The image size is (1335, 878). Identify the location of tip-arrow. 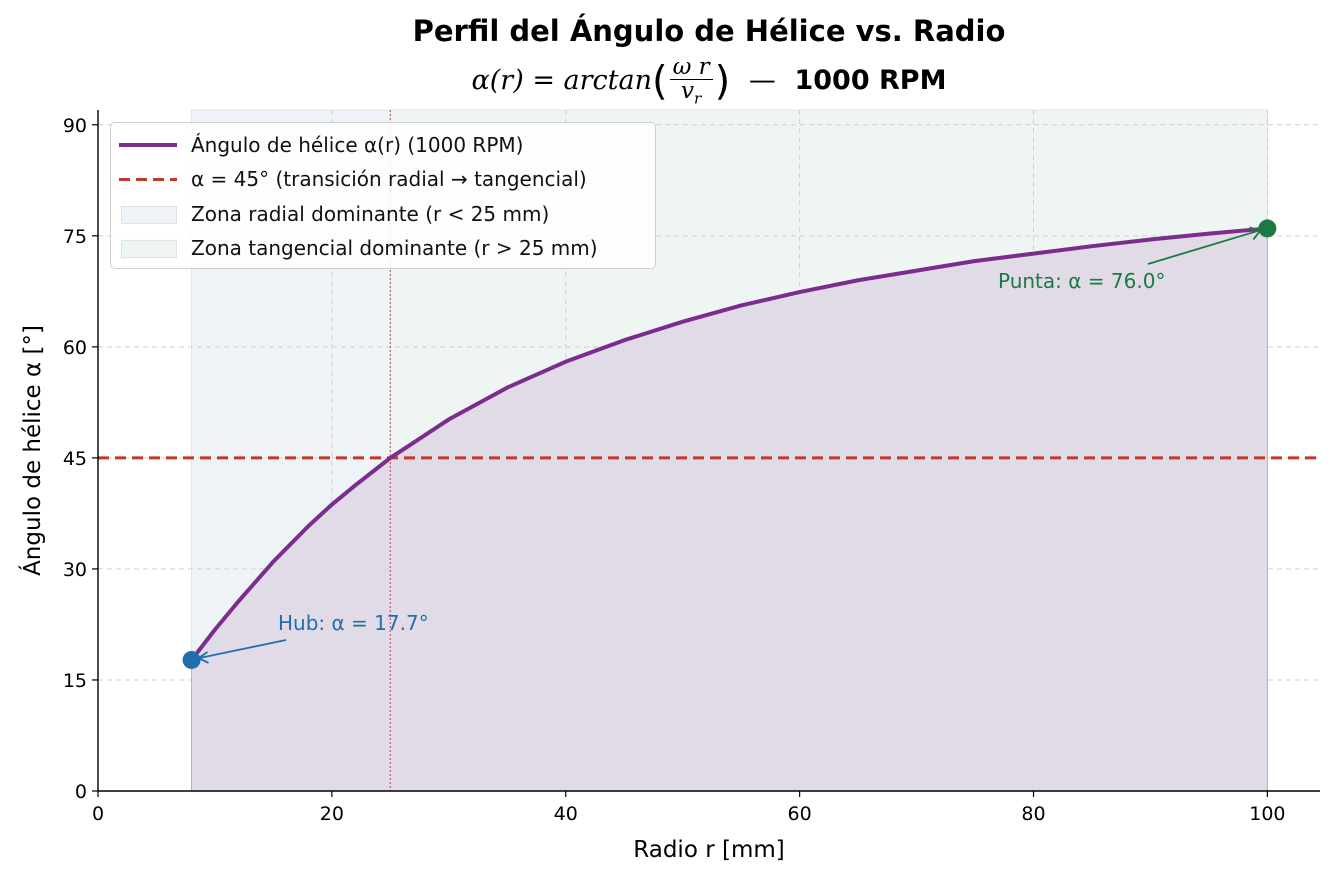
(1203, 247).